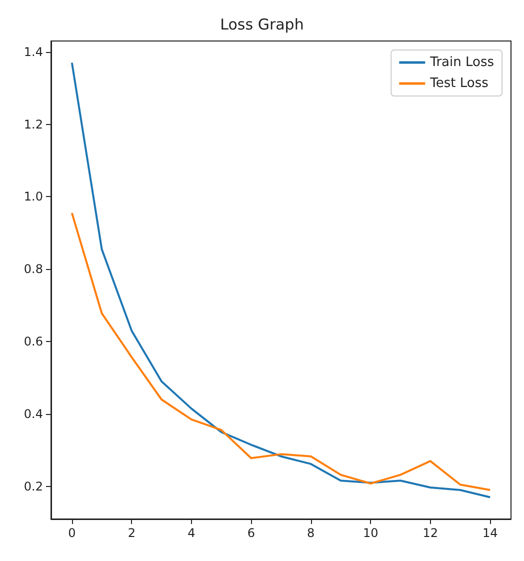 The image size is (524, 561). Describe the element at coordinates (430, 533) in the screenshot. I see `x-tick-label: 12` at that location.